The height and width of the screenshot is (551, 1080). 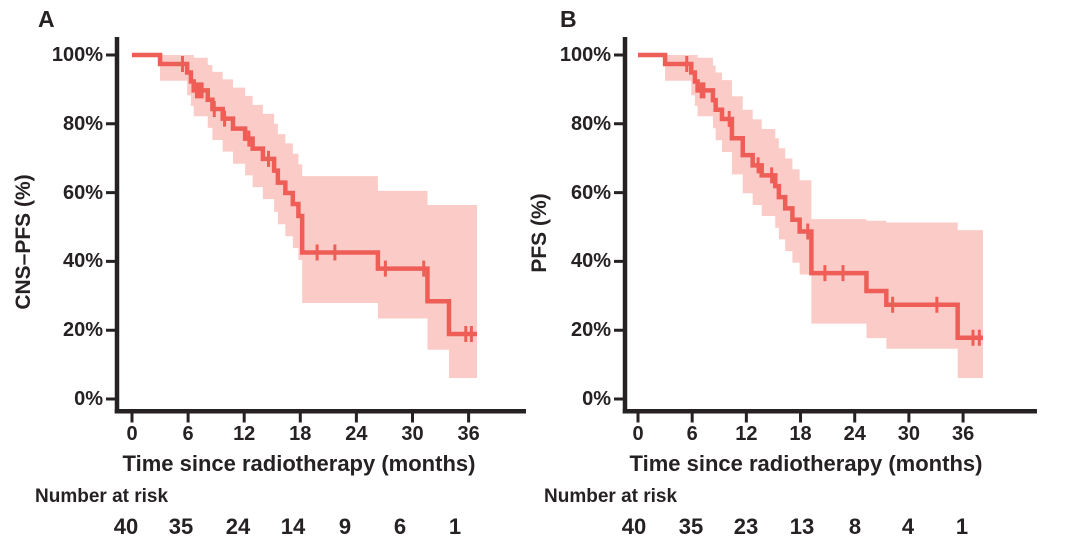 I want to click on number-at-risk-value: 14, so click(x=293, y=526).